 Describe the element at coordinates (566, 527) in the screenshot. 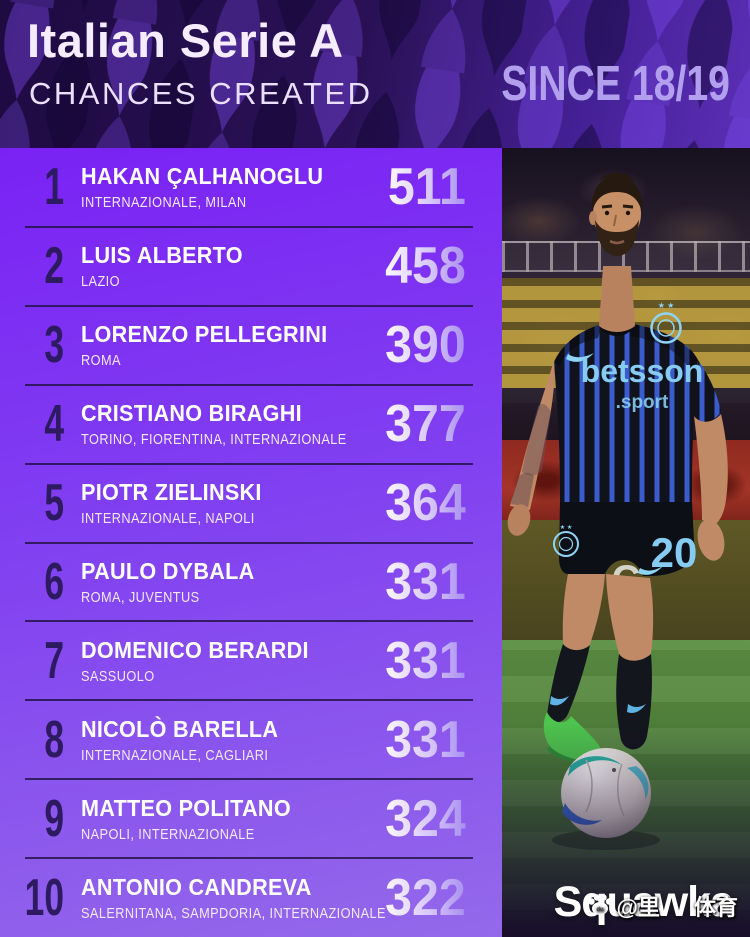

I see `shorts-stars: ★ ★` at that location.